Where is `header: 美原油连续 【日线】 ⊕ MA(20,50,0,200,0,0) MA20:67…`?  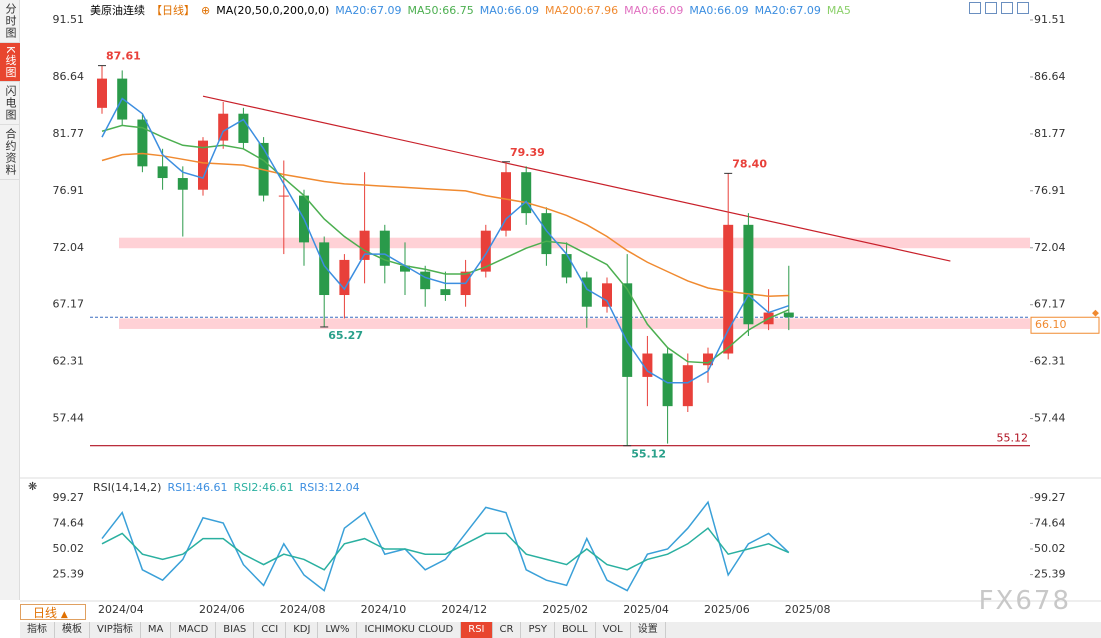
header: 美原油连续 【日线】 ⊕ MA(20,50,0,200,0,0) MA20:67… is located at coordinates (470, 10).